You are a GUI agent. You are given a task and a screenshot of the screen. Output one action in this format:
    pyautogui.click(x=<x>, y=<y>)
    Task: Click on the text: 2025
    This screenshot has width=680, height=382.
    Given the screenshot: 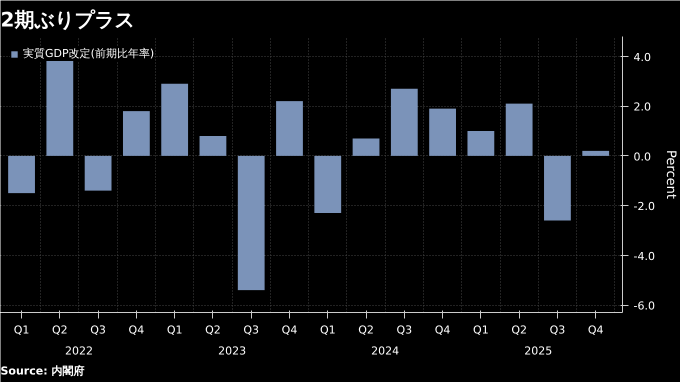 What is the action you would take?
    pyautogui.click(x=538, y=351)
    